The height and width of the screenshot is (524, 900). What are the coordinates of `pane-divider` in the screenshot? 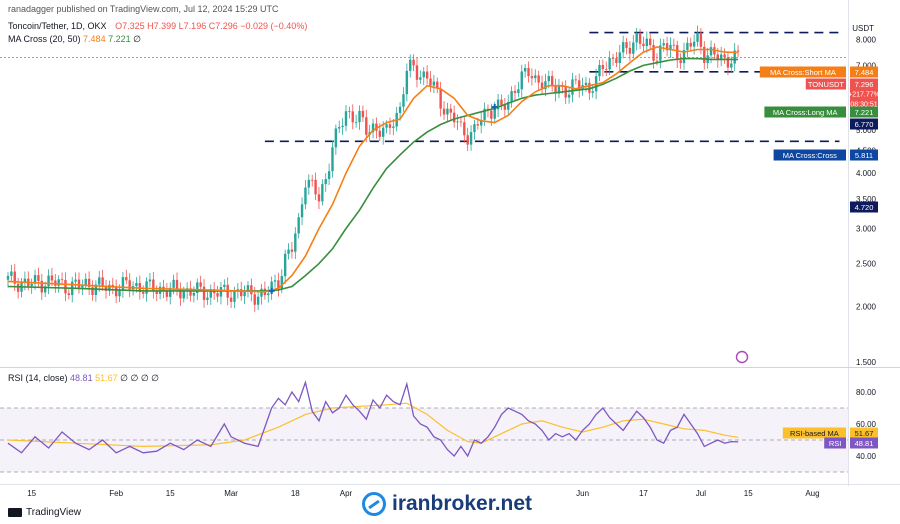 It's located at (450, 367).